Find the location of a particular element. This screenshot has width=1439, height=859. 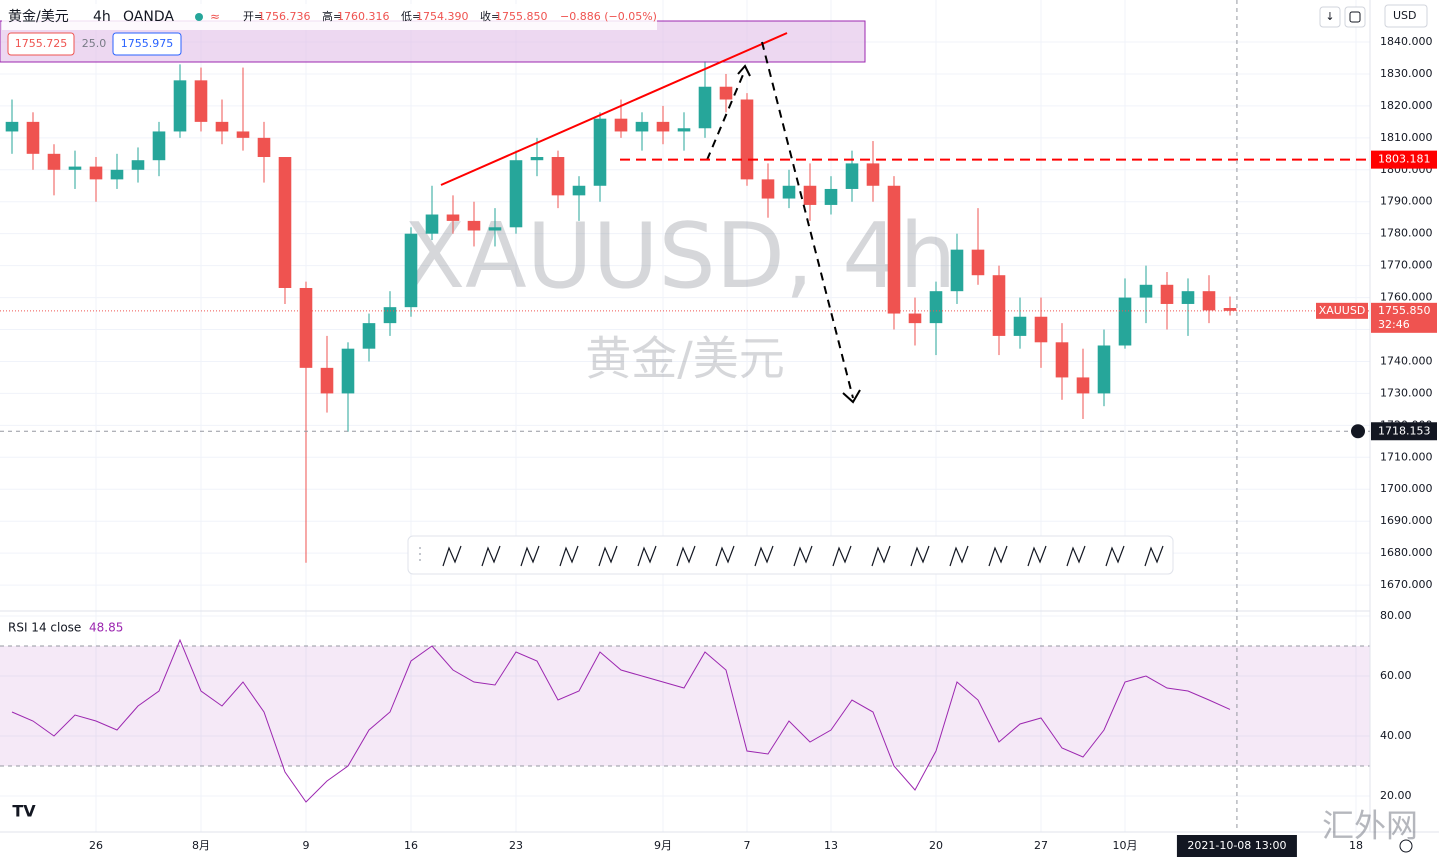

spread: 25.0 is located at coordinates (94, 43).